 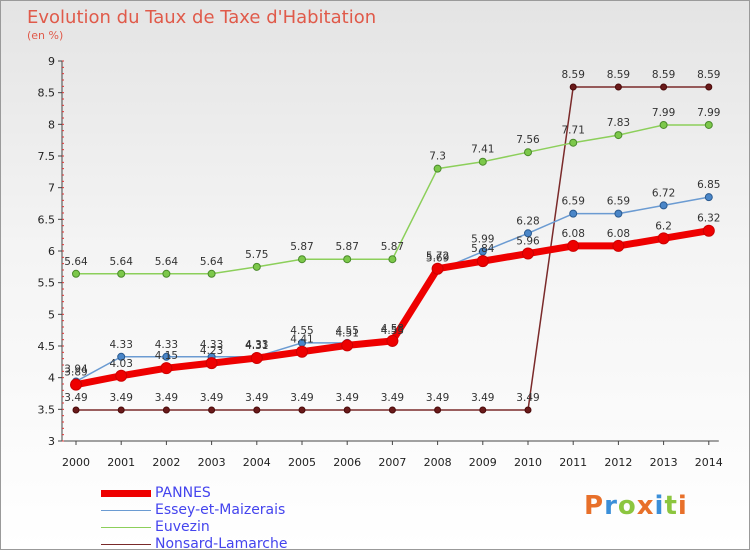 What do you see at coordinates (618, 202) in the screenshot?
I see `data-label: 6.59` at bounding box center [618, 202].